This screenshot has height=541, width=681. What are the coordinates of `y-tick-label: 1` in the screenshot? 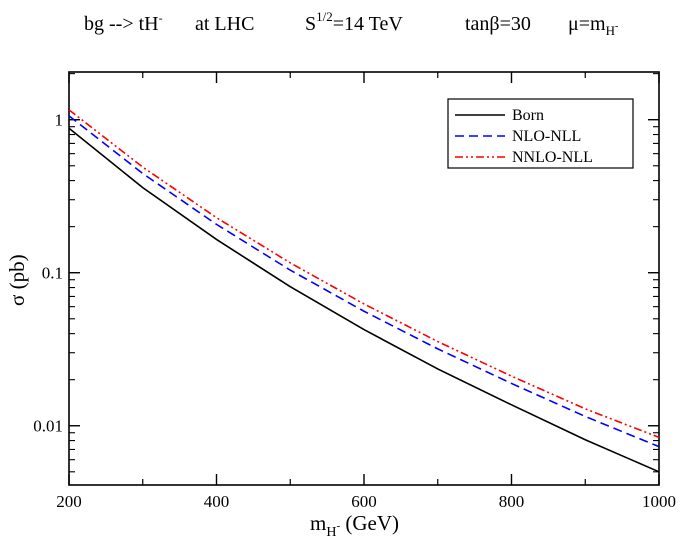 It's located at (59, 120).